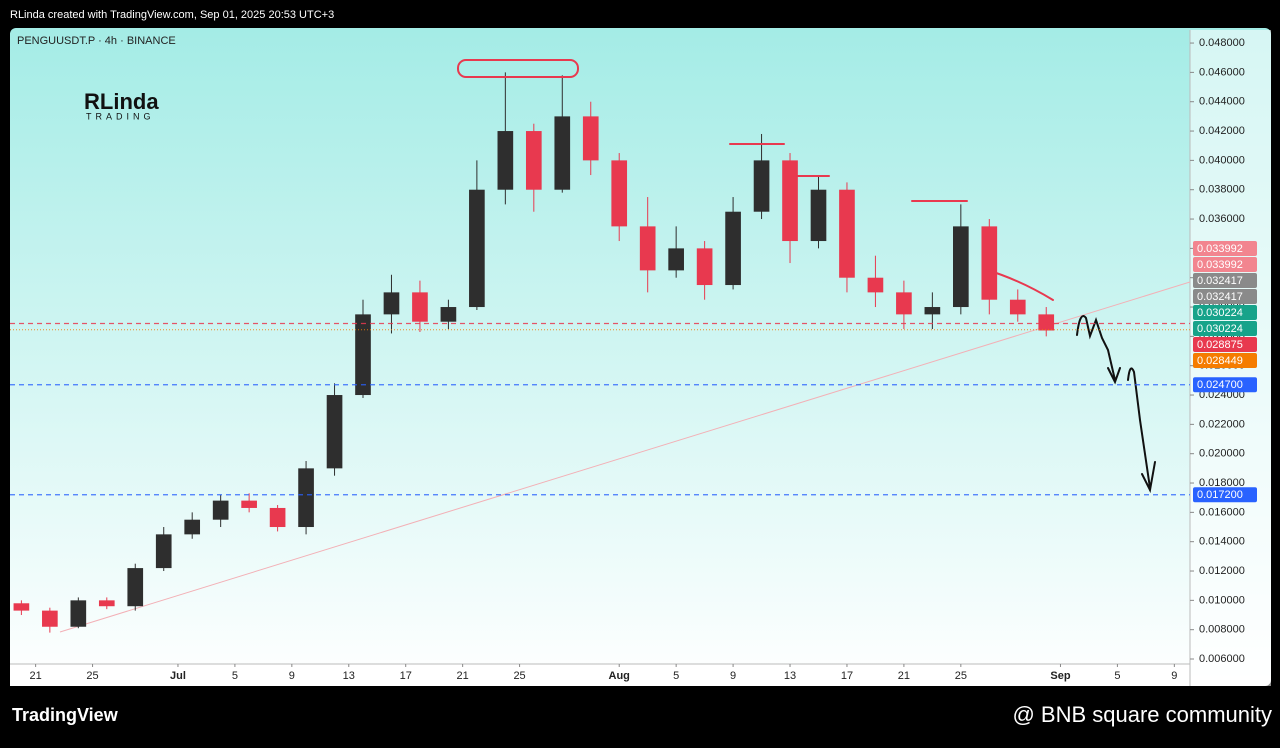 The image size is (1280, 748). I want to click on price-label: 0.028449, so click(1220, 361).